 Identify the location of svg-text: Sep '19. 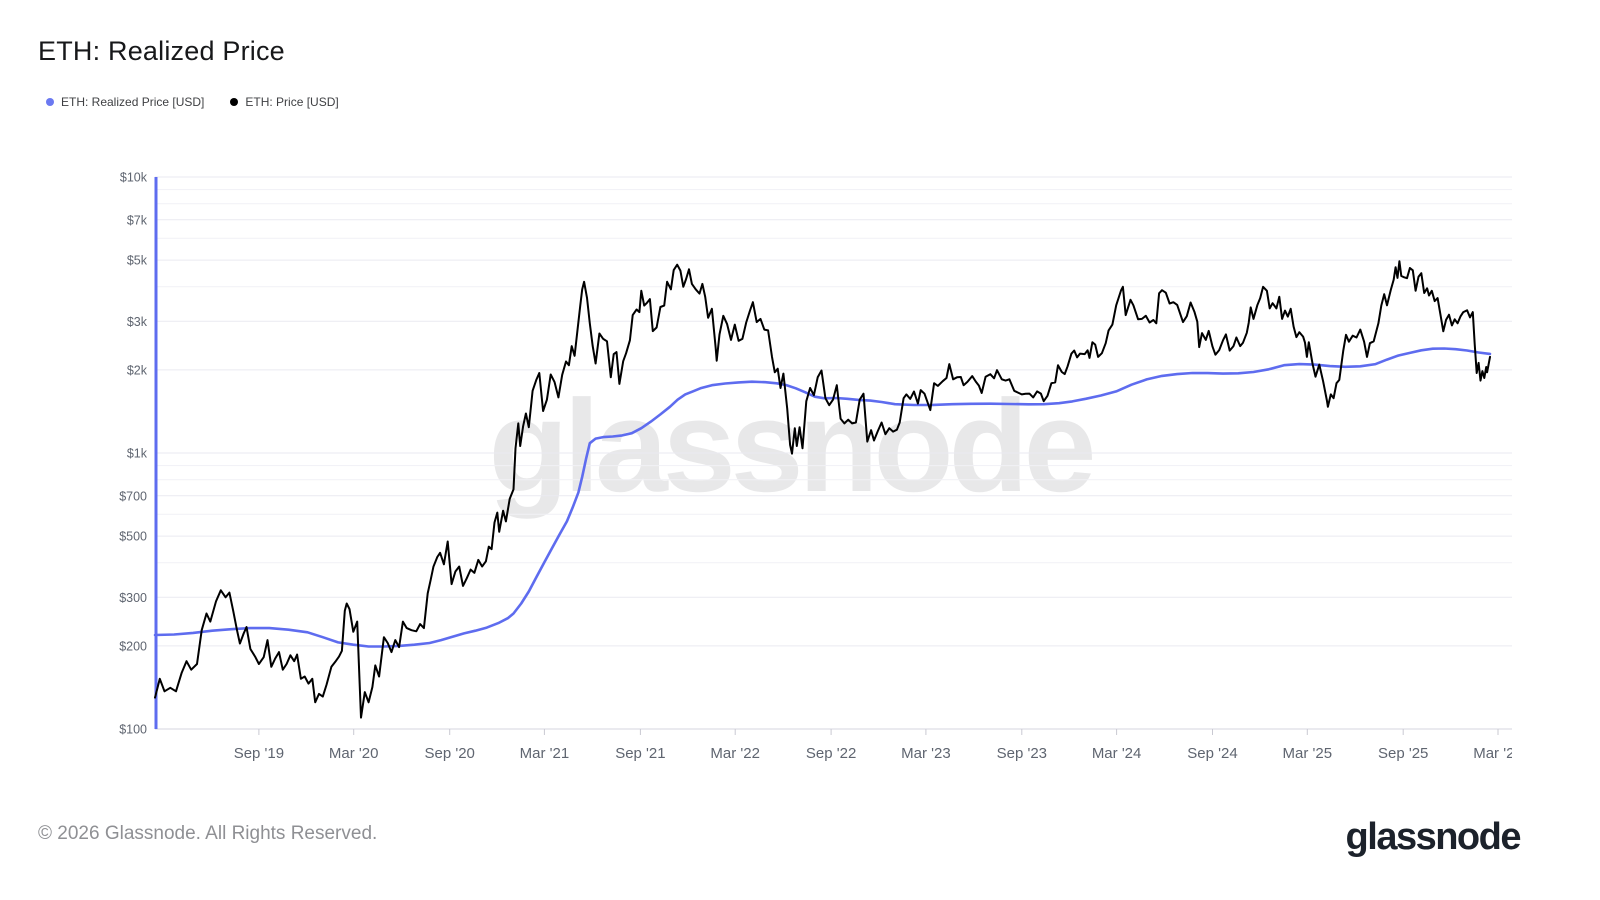
(259, 753).